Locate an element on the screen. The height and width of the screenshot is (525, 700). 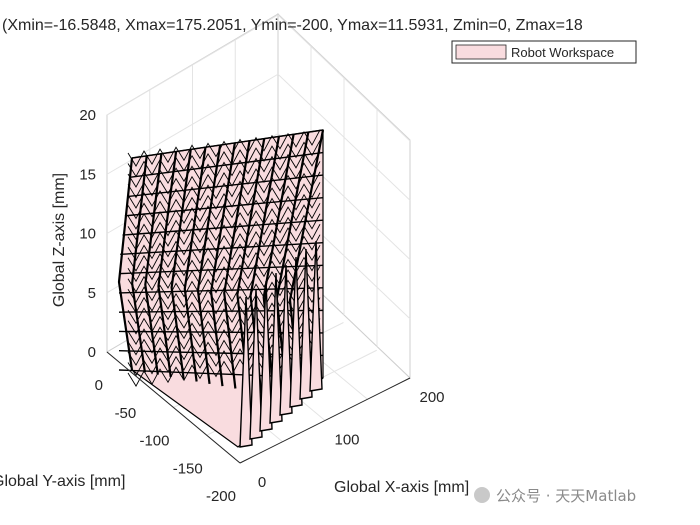
y-tick-label: 0 is located at coordinates (99, 385).